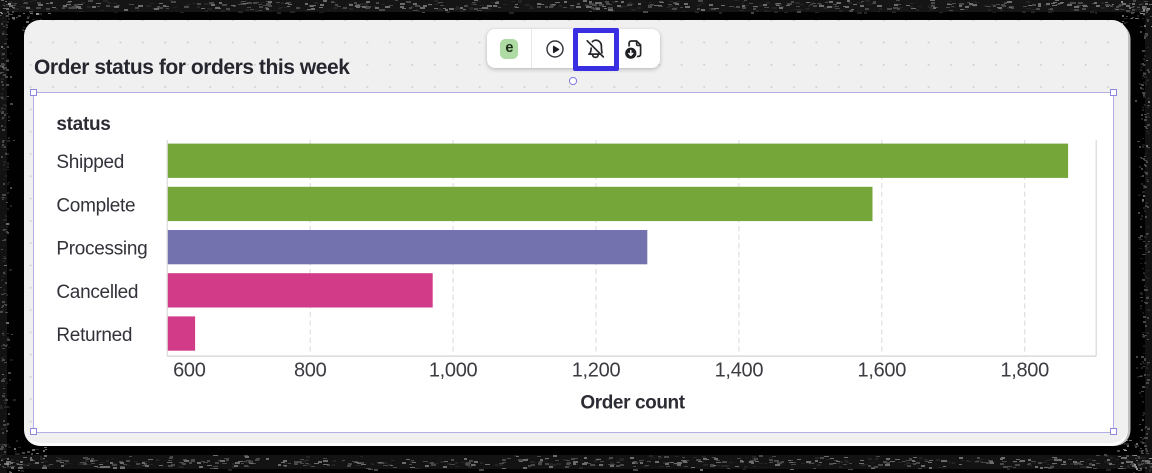 The image size is (1152, 473). Describe the element at coordinates (94, 335) in the screenshot. I see `svg-text: Returned` at that location.